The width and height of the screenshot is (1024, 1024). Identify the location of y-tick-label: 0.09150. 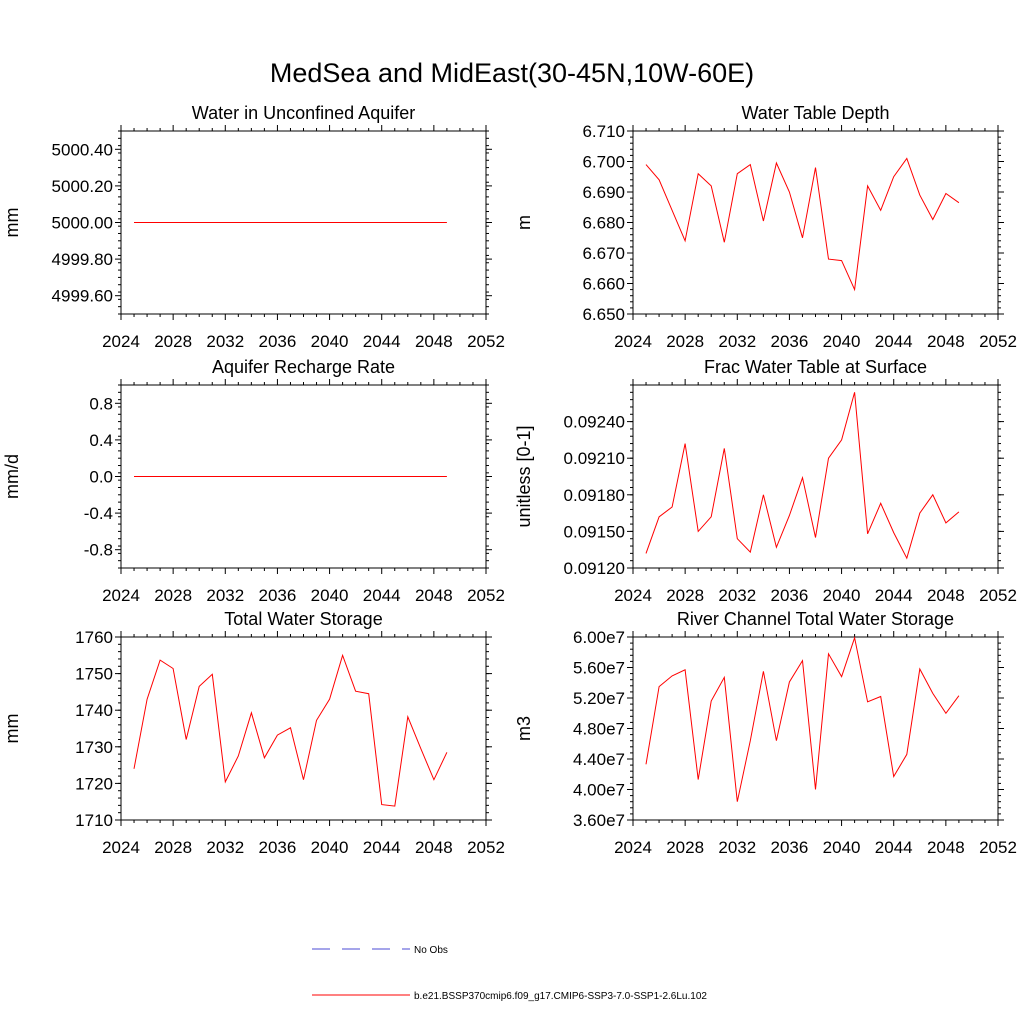
(594, 531).